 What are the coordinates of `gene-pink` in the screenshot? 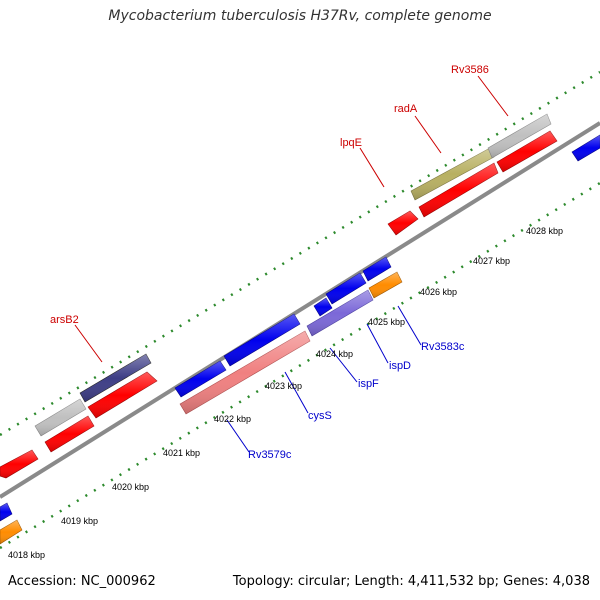 It's located at (245, 372).